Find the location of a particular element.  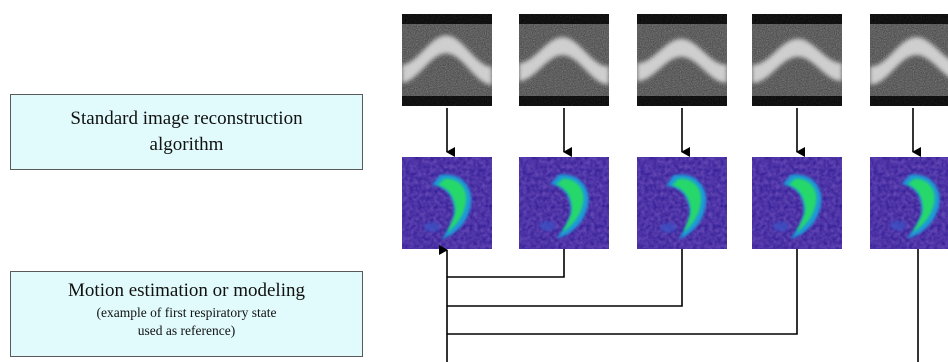

motion-estimation-title: Motion estimation or modeling is located at coordinates (186, 290).